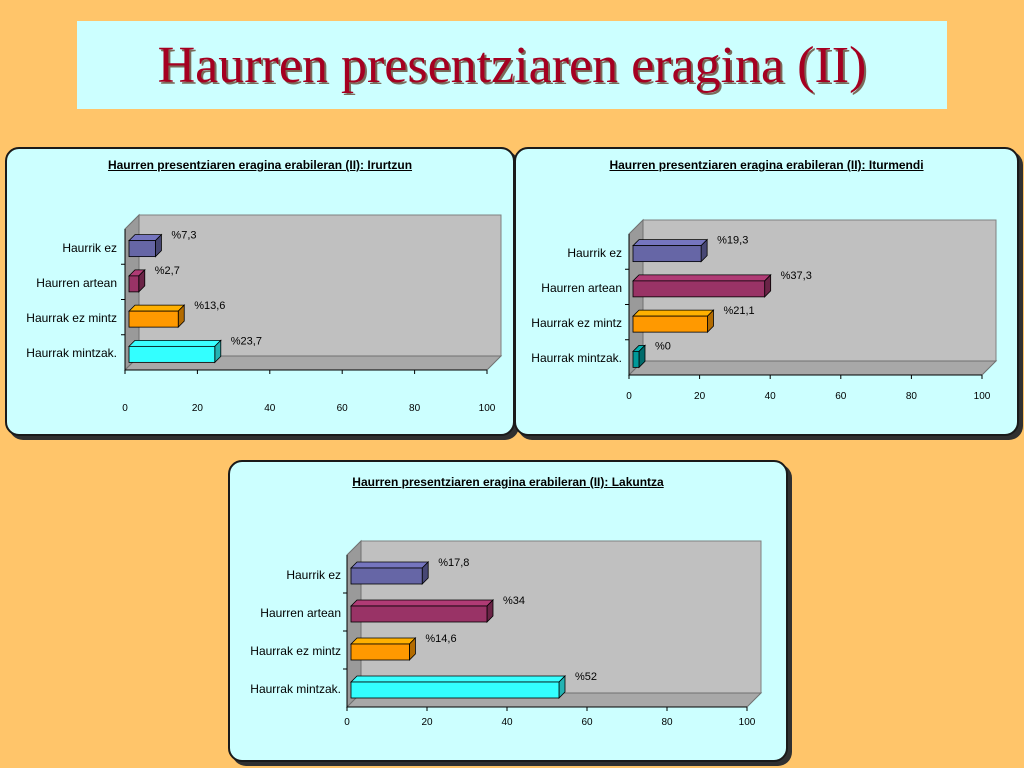 Image resolution: width=1024 pixels, height=768 pixels. What do you see at coordinates (209, 306) in the screenshot?
I see `data-label: %13,6` at bounding box center [209, 306].